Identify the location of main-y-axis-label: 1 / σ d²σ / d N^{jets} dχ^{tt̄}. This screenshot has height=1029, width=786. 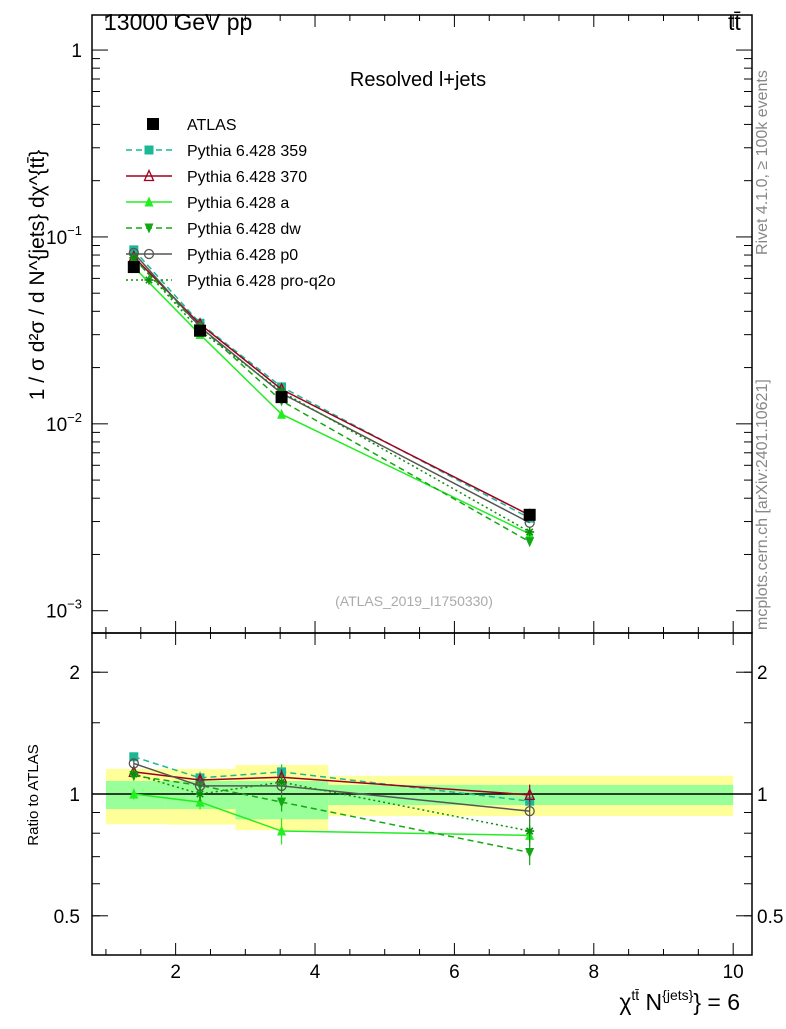
(37, 275).